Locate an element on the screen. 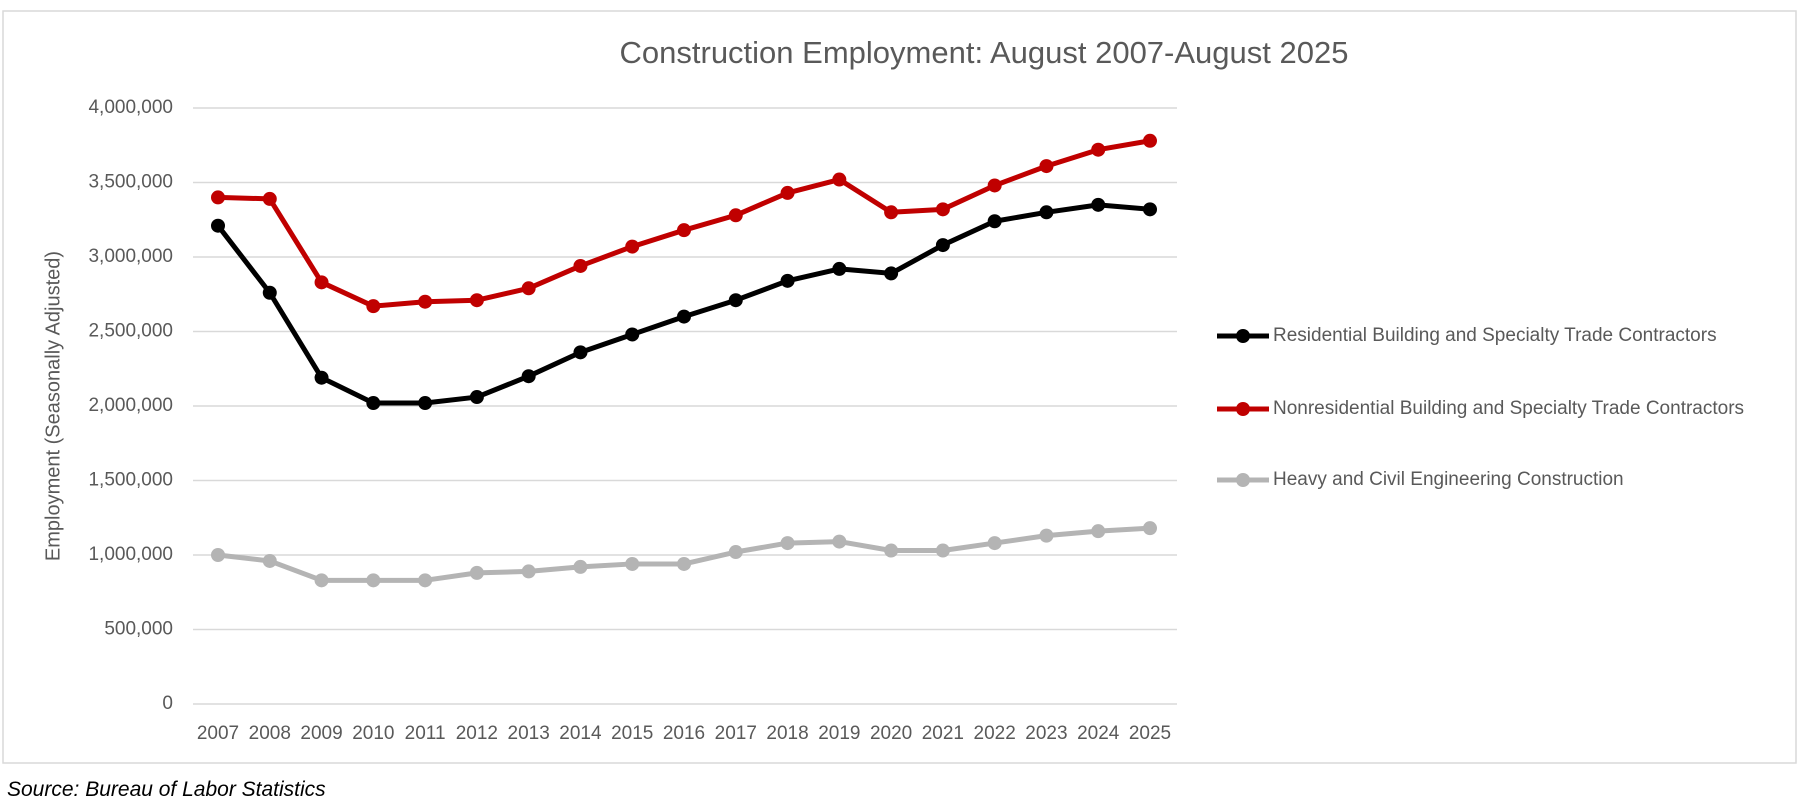 The height and width of the screenshot is (810, 1800). source-note: Source: Bureau of Labor Statistics is located at coordinates (166, 789).